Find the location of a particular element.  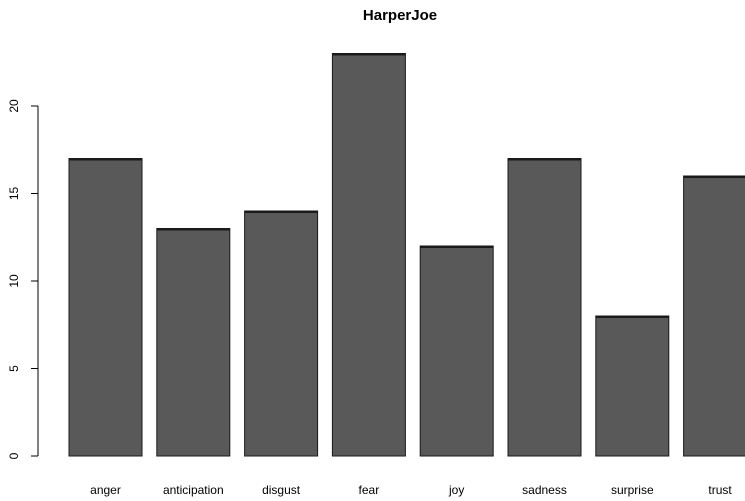

y-tick-label: 10 is located at coordinates (14, 281).